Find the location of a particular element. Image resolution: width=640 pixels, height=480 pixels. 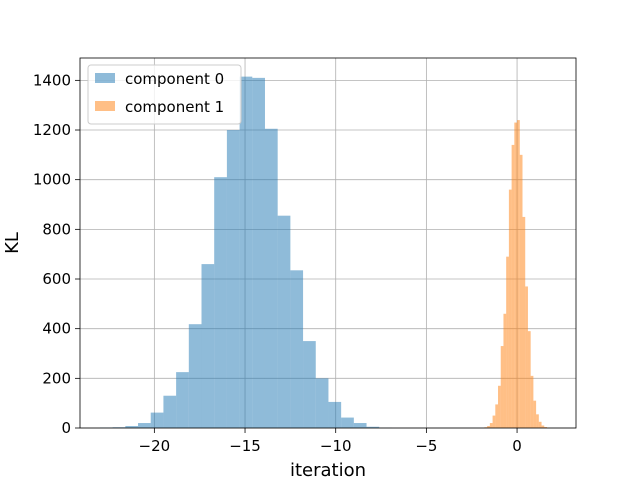

y-tick-label: 0 is located at coordinates (66, 428).